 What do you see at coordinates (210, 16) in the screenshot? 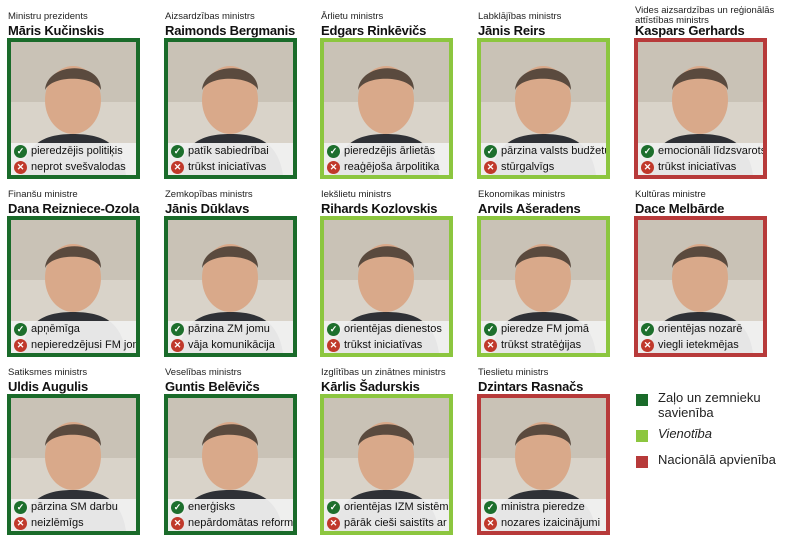
I see `minister-role: Aizsardzības ministrs` at bounding box center [210, 16].